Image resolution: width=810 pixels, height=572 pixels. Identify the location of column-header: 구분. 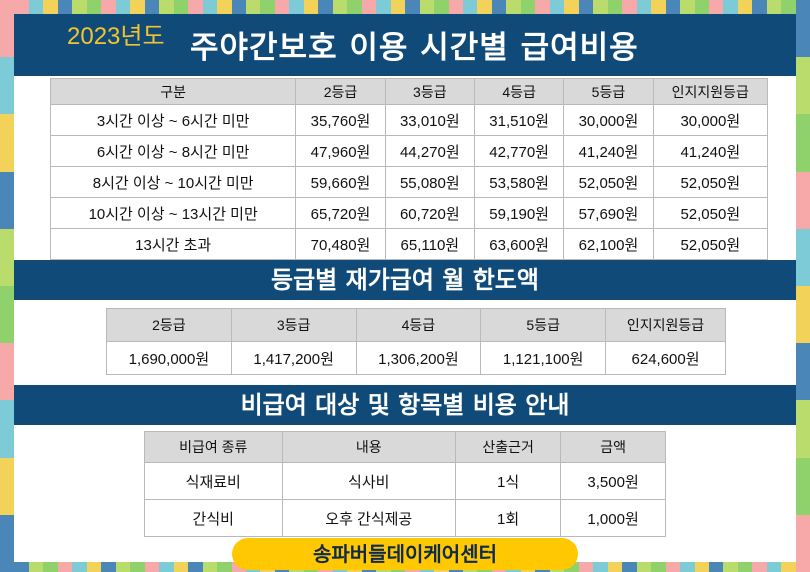
(173, 91).